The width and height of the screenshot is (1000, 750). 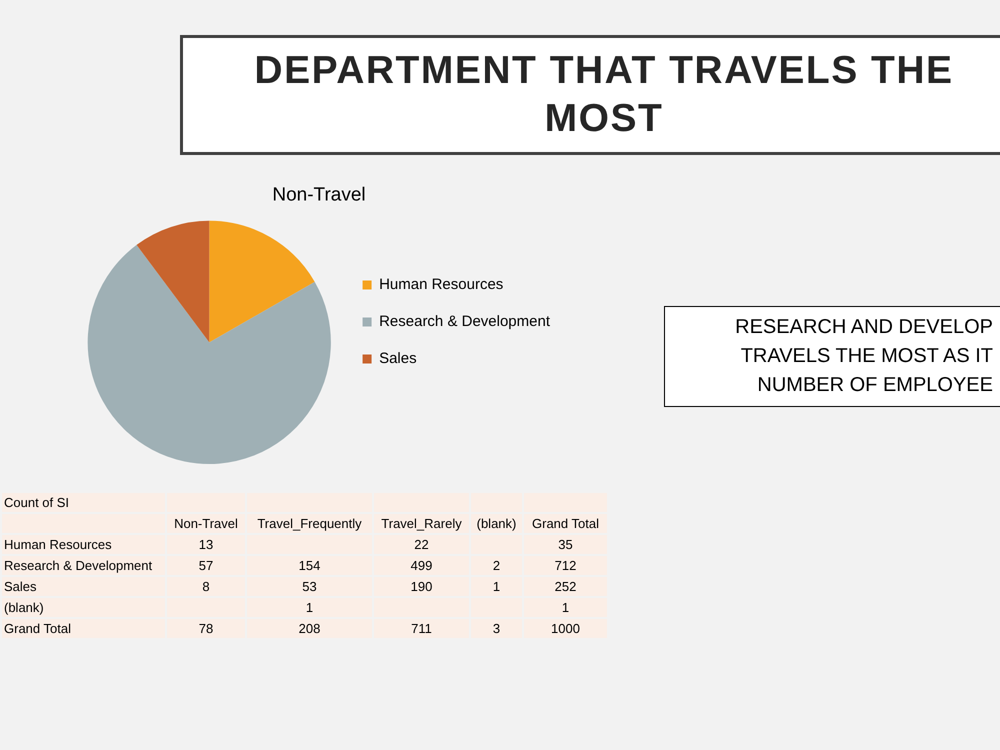 I want to click on text: RESEARCH AND DEVELOP TRAVELS THE MOST AS IT NUMBER OF EMPLOYEE, so click(x=864, y=356).